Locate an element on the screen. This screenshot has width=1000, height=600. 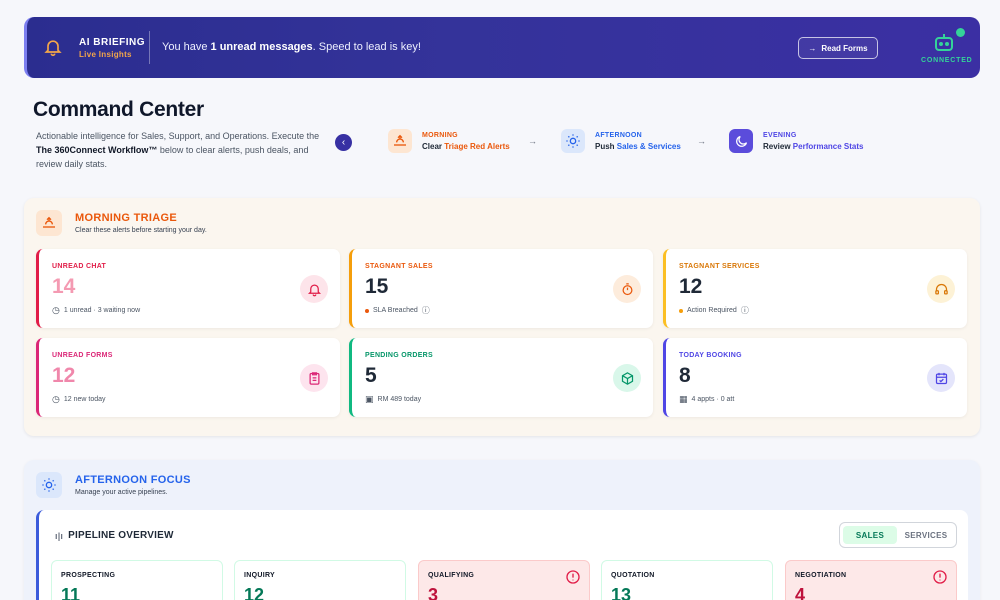
stage-inquiry: INQUIRY 12 is located at coordinates (320, 580).